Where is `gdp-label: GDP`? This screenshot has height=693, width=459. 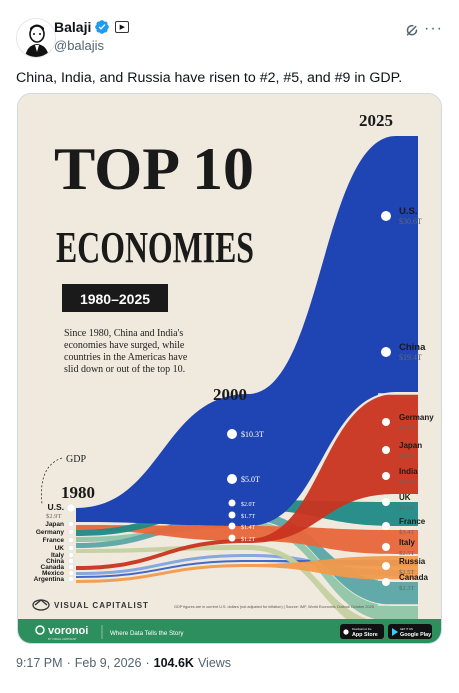 gdp-label: GDP is located at coordinates (76, 459).